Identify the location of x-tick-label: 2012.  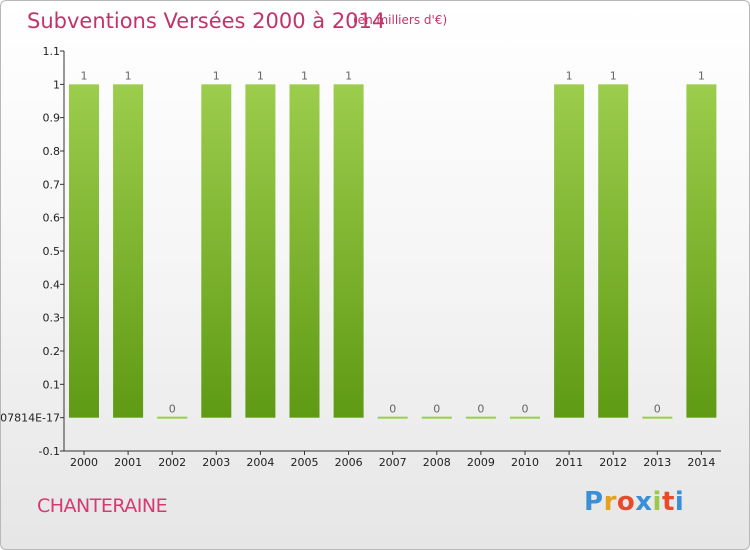
(613, 462).